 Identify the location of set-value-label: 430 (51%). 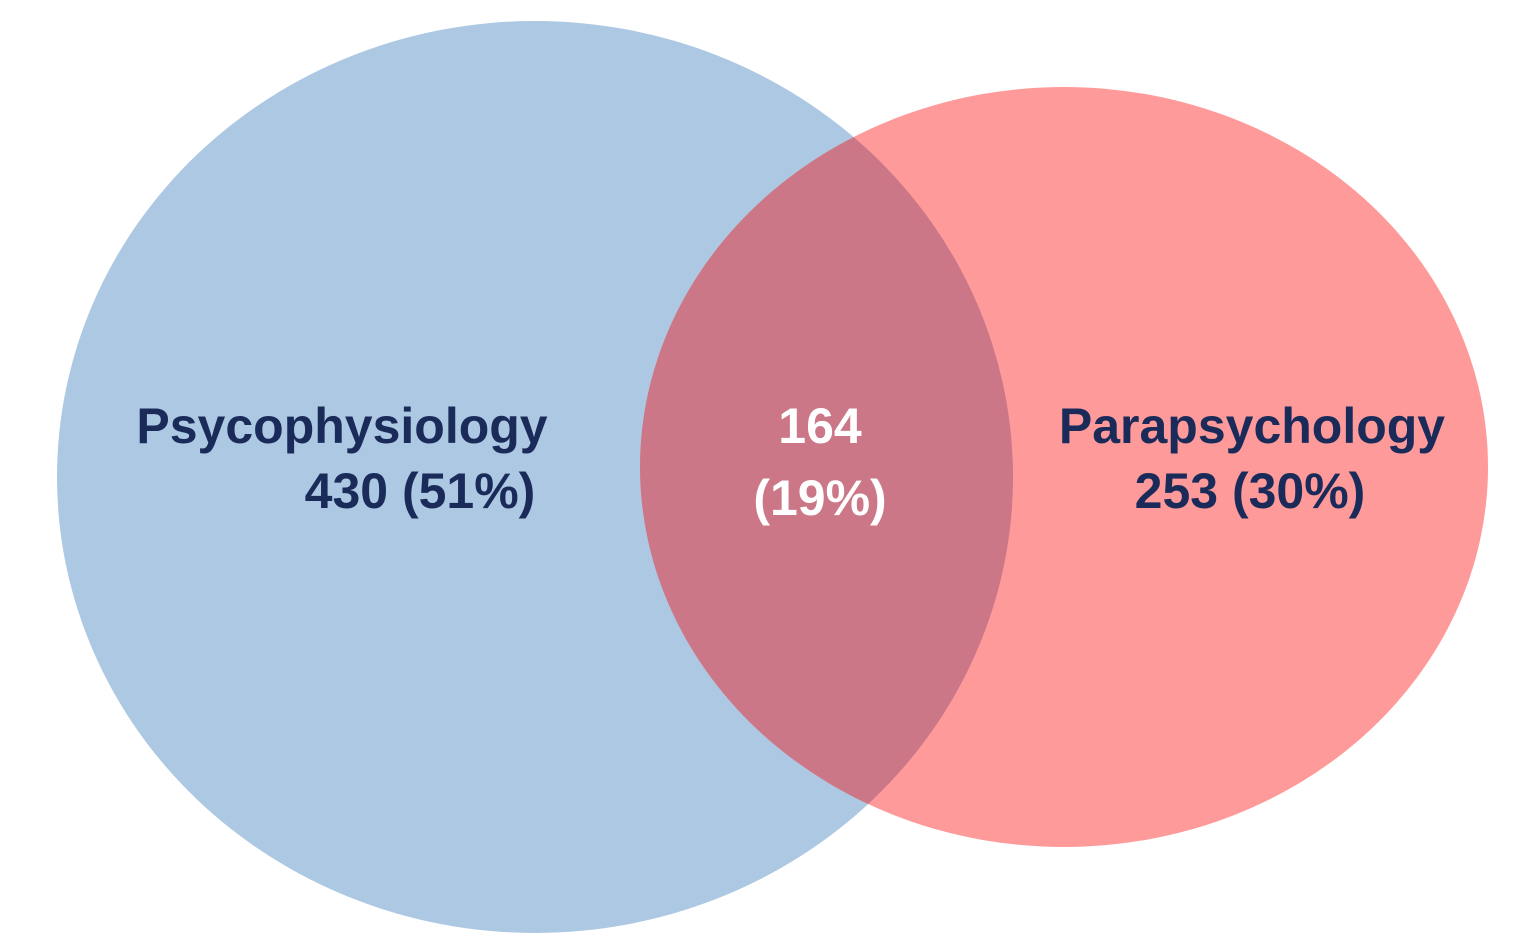
(420, 491).